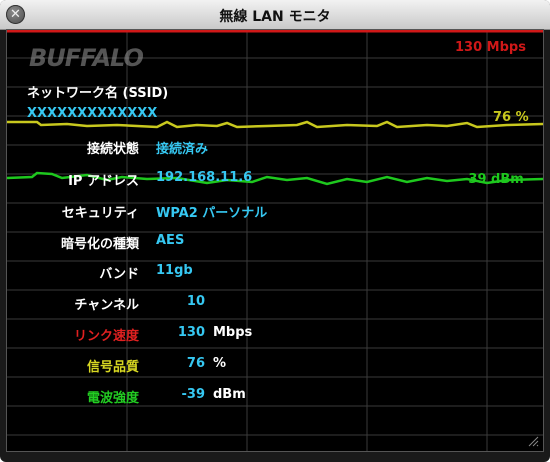 The height and width of the screenshot is (462, 550). I want to click on window-title: 無線 LAN モニタ, so click(275, 17).